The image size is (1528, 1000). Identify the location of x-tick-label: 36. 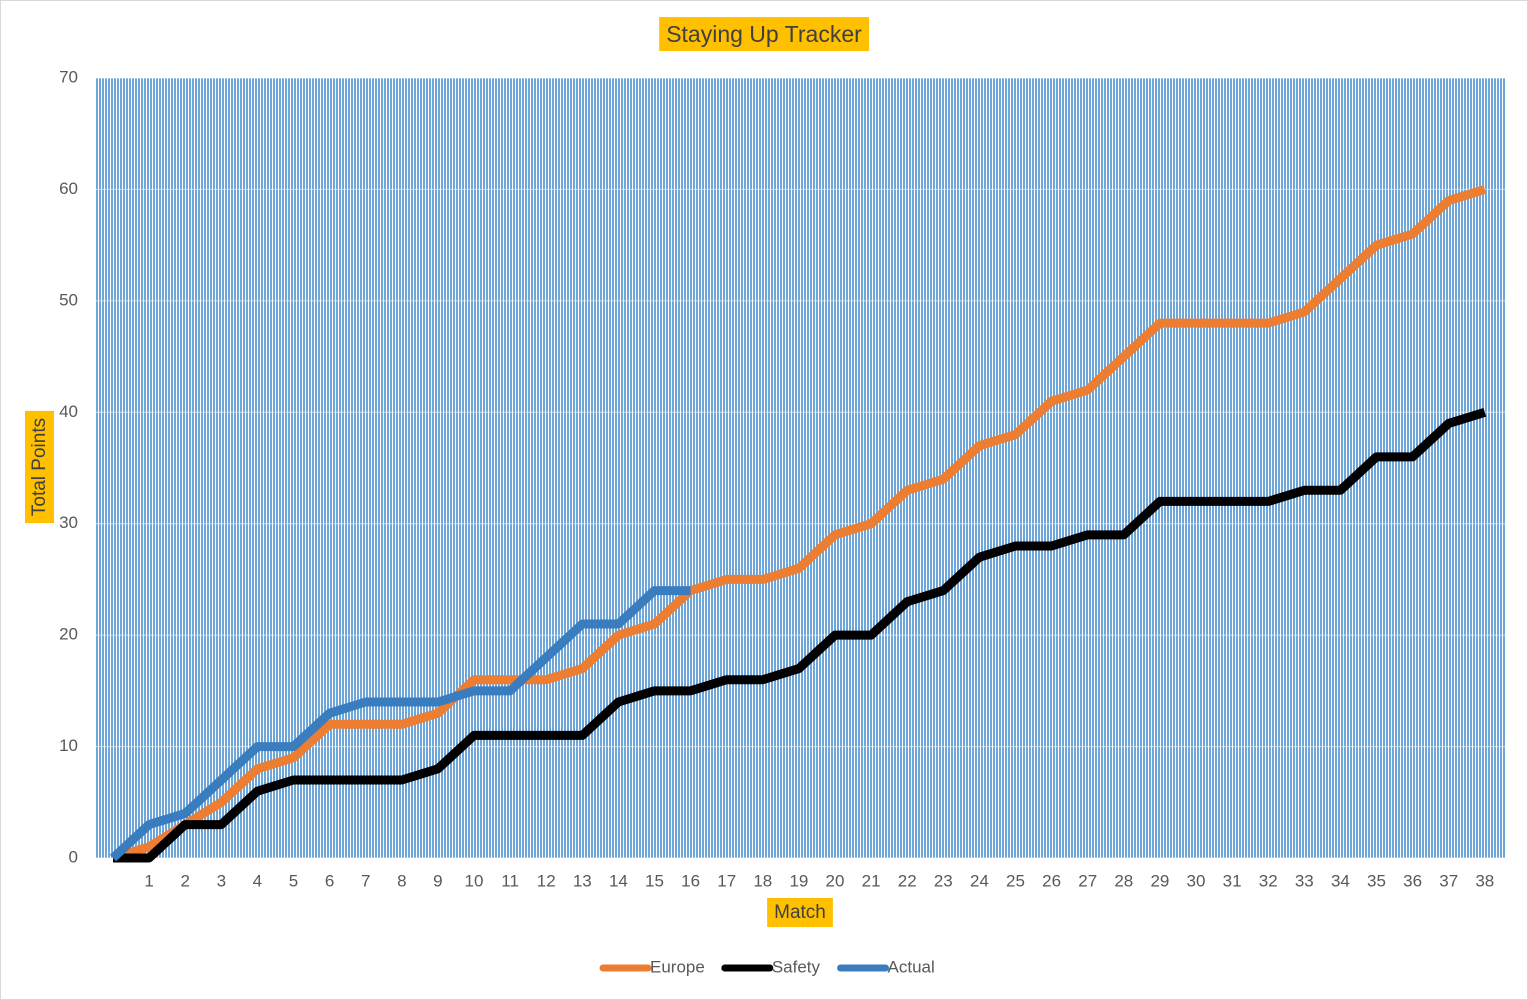
(1412, 880).